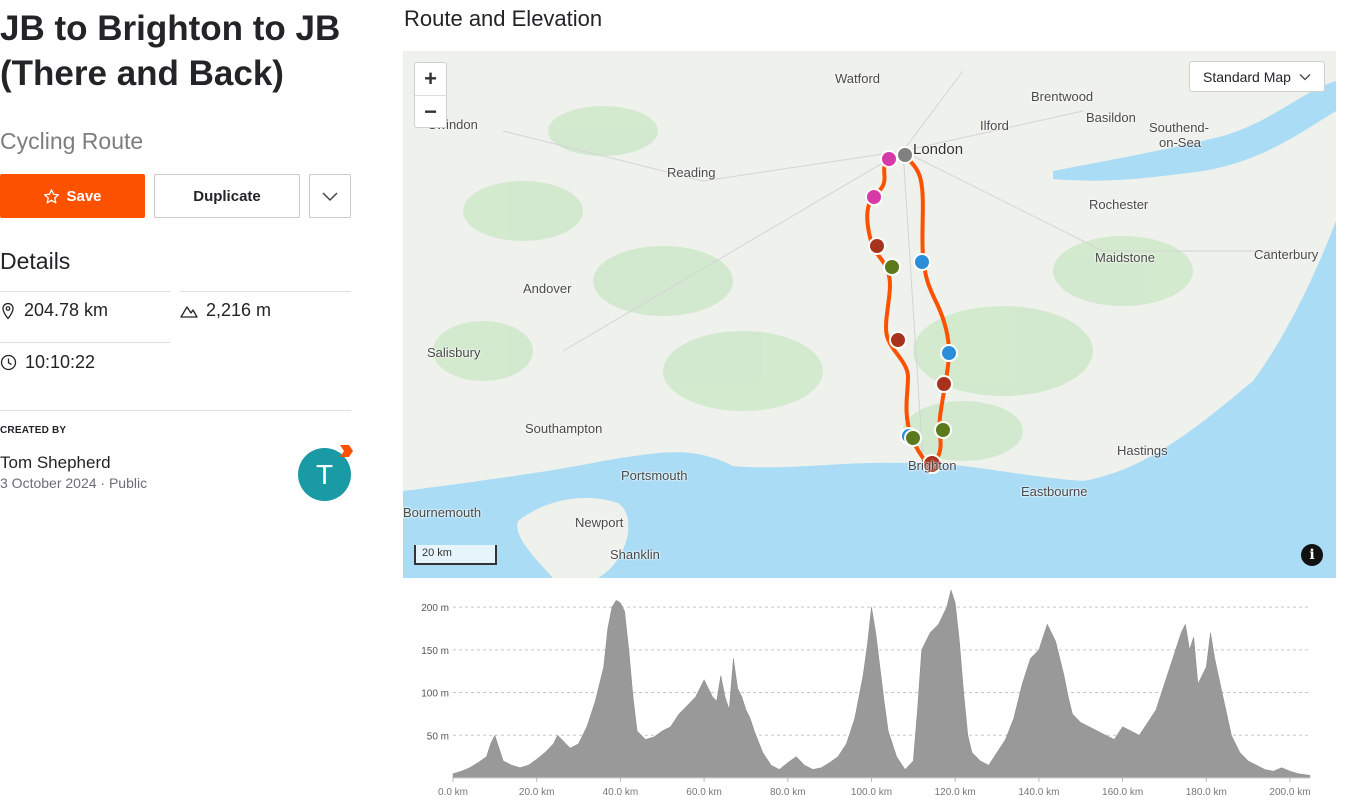 Image resolution: width=1348 pixels, height=807 pixels. I want to click on y-tick-label: 100 m, so click(435, 694).